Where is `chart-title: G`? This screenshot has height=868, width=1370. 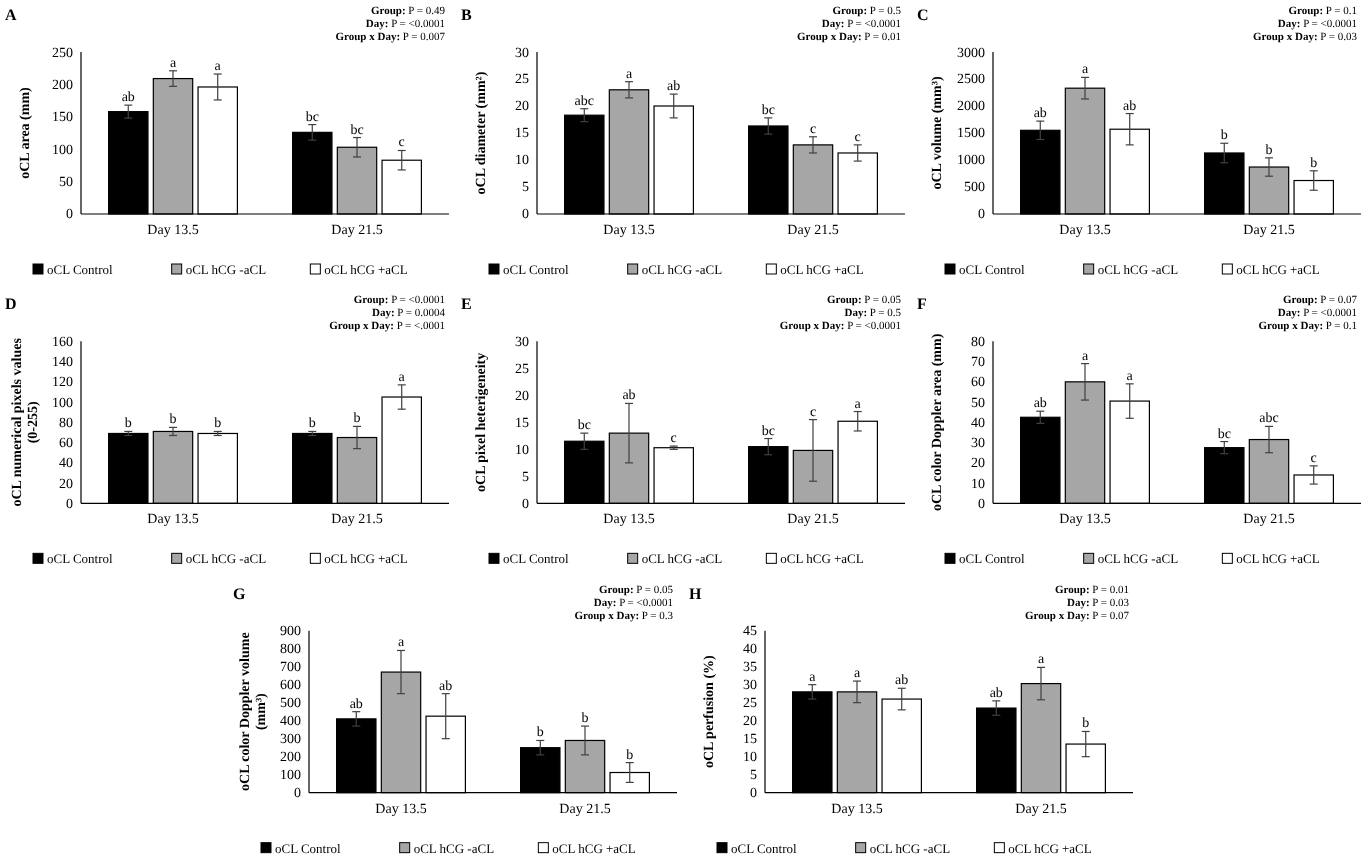 chart-title: G is located at coordinates (239, 593).